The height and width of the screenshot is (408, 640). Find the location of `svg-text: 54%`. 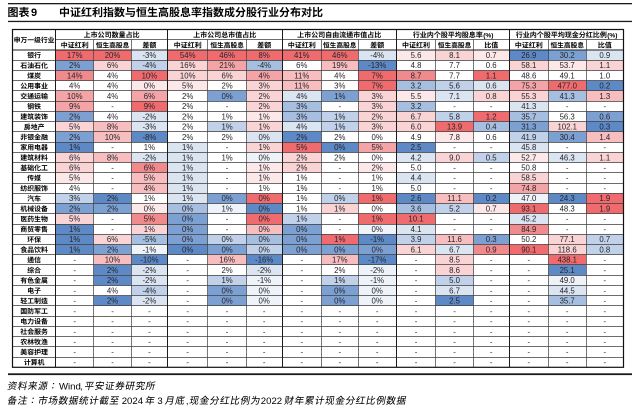

svg-text: 54% is located at coordinates (188, 55).